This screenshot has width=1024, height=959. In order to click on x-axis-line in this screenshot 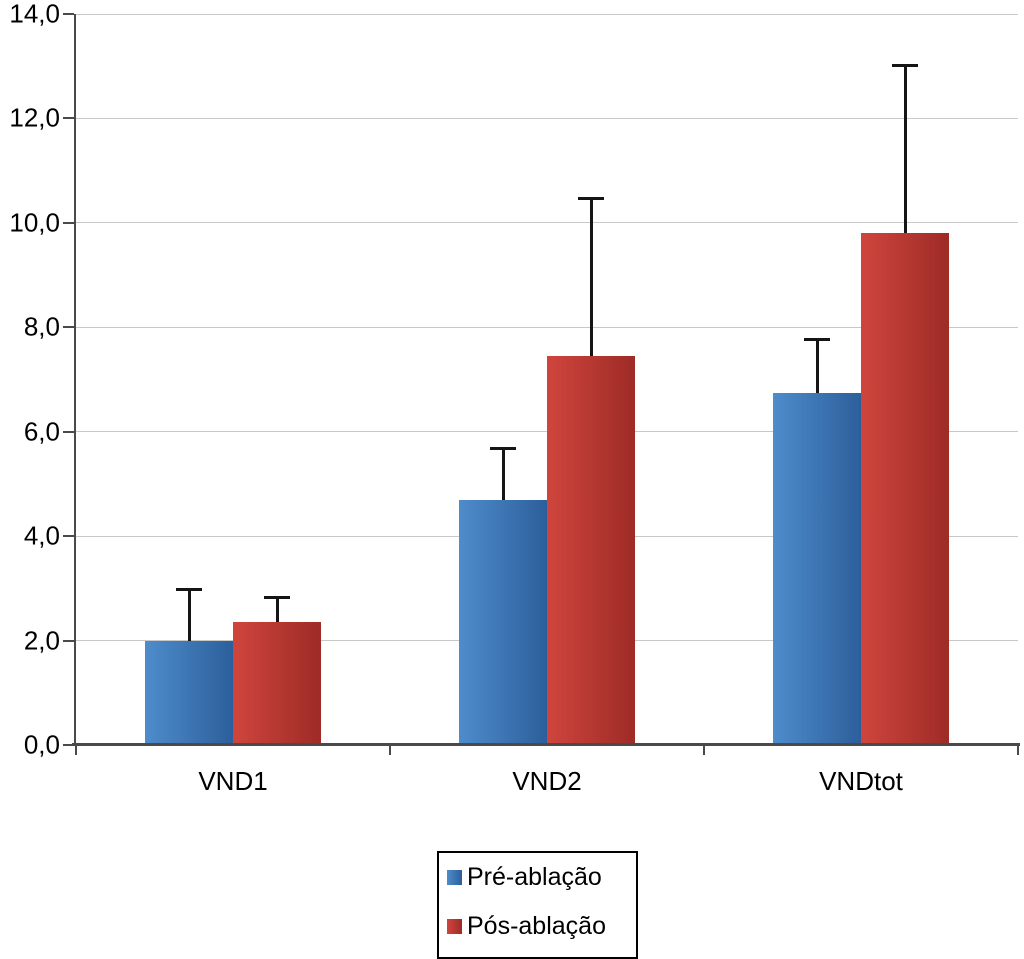, I will do `click(546, 744)`.